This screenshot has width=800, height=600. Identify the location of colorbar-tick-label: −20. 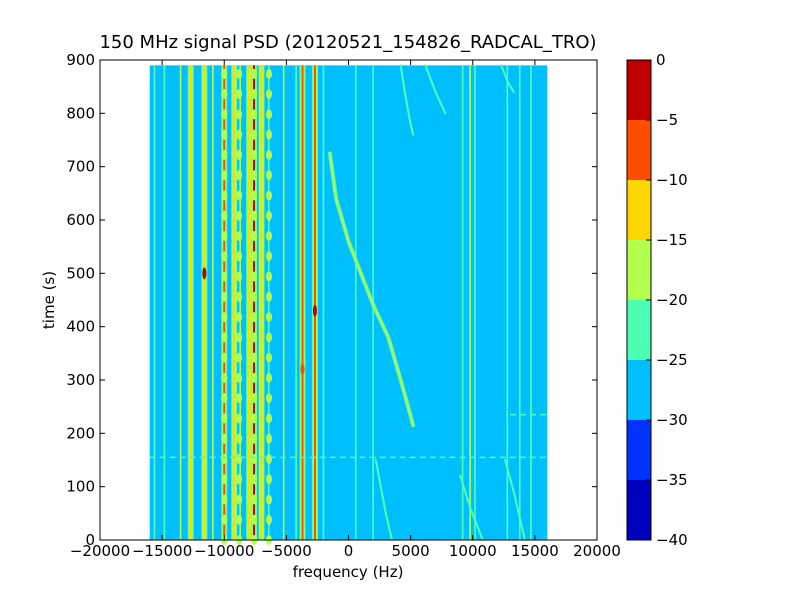
(672, 300).